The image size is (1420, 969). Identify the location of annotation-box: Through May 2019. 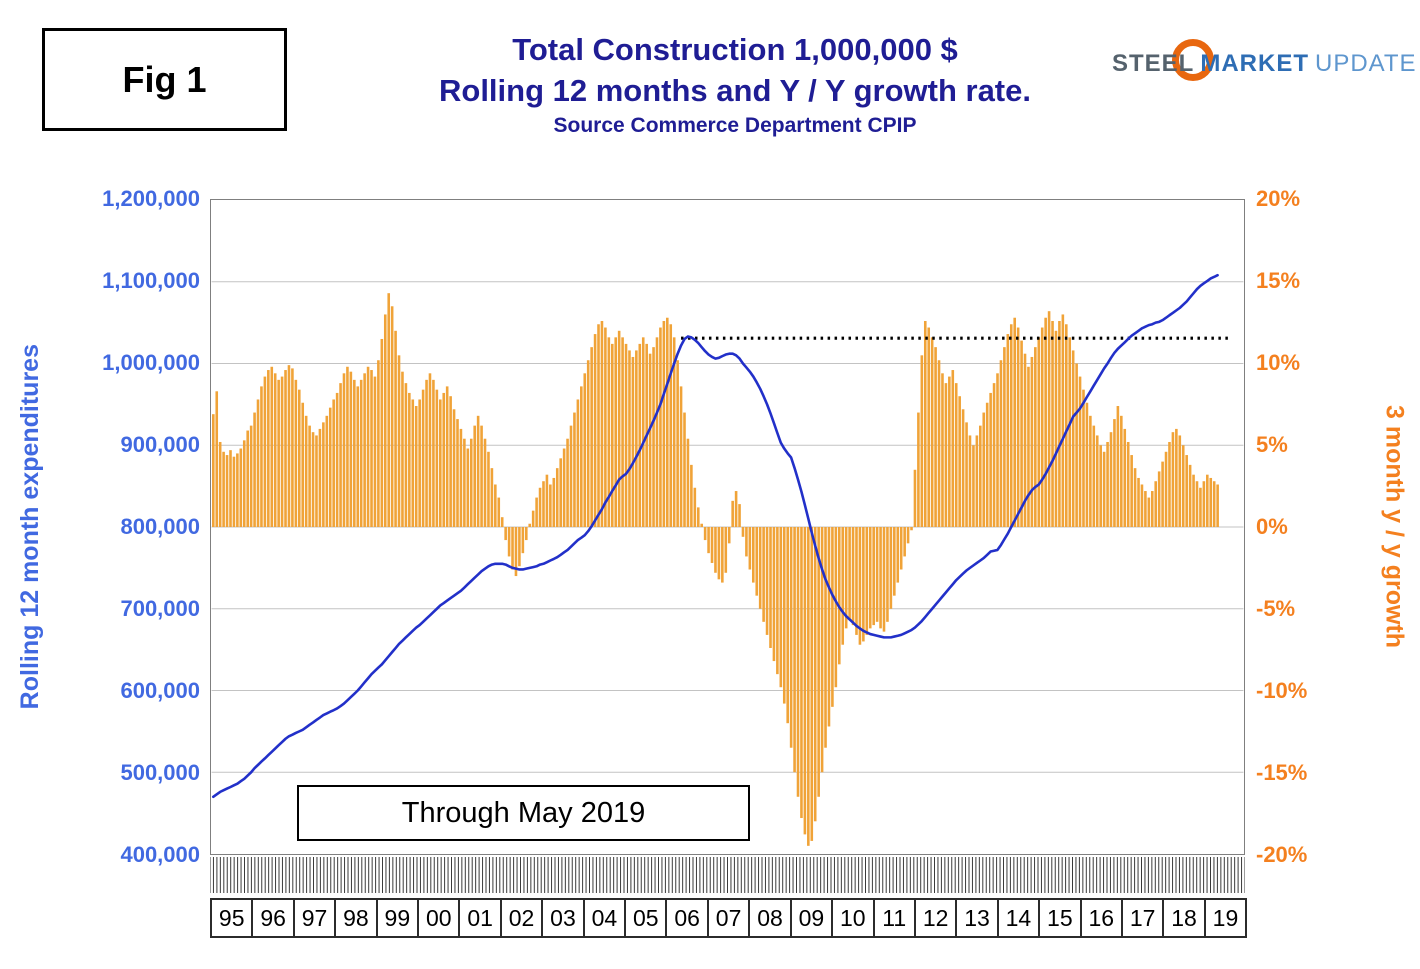
(523, 813).